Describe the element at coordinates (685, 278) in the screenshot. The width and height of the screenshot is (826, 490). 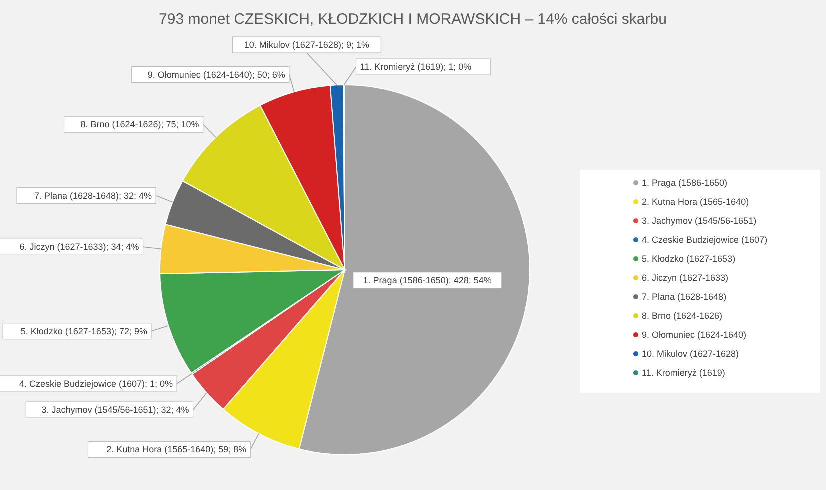
I see `legend-label: 6. Jiczyn (1627-1633)` at that location.